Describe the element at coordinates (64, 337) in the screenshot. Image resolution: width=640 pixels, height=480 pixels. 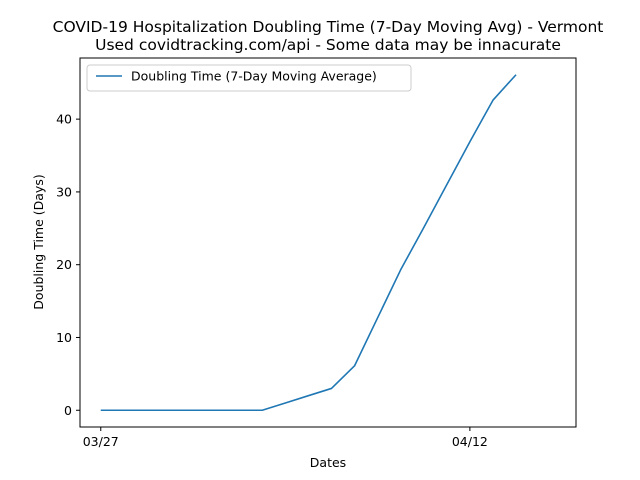
I see `y-tick-label: 10` at that location.